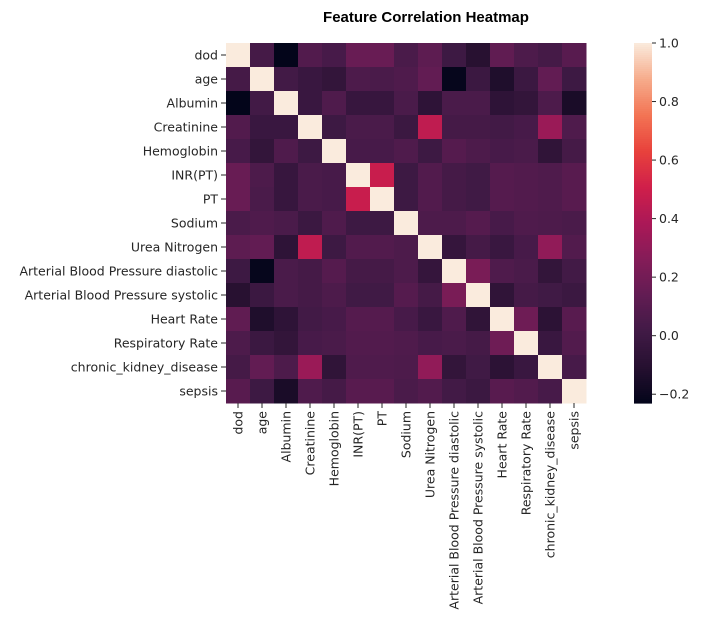  What do you see at coordinates (211, 199) in the screenshot?
I see `y-tick-label: PT` at bounding box center [211, 199].